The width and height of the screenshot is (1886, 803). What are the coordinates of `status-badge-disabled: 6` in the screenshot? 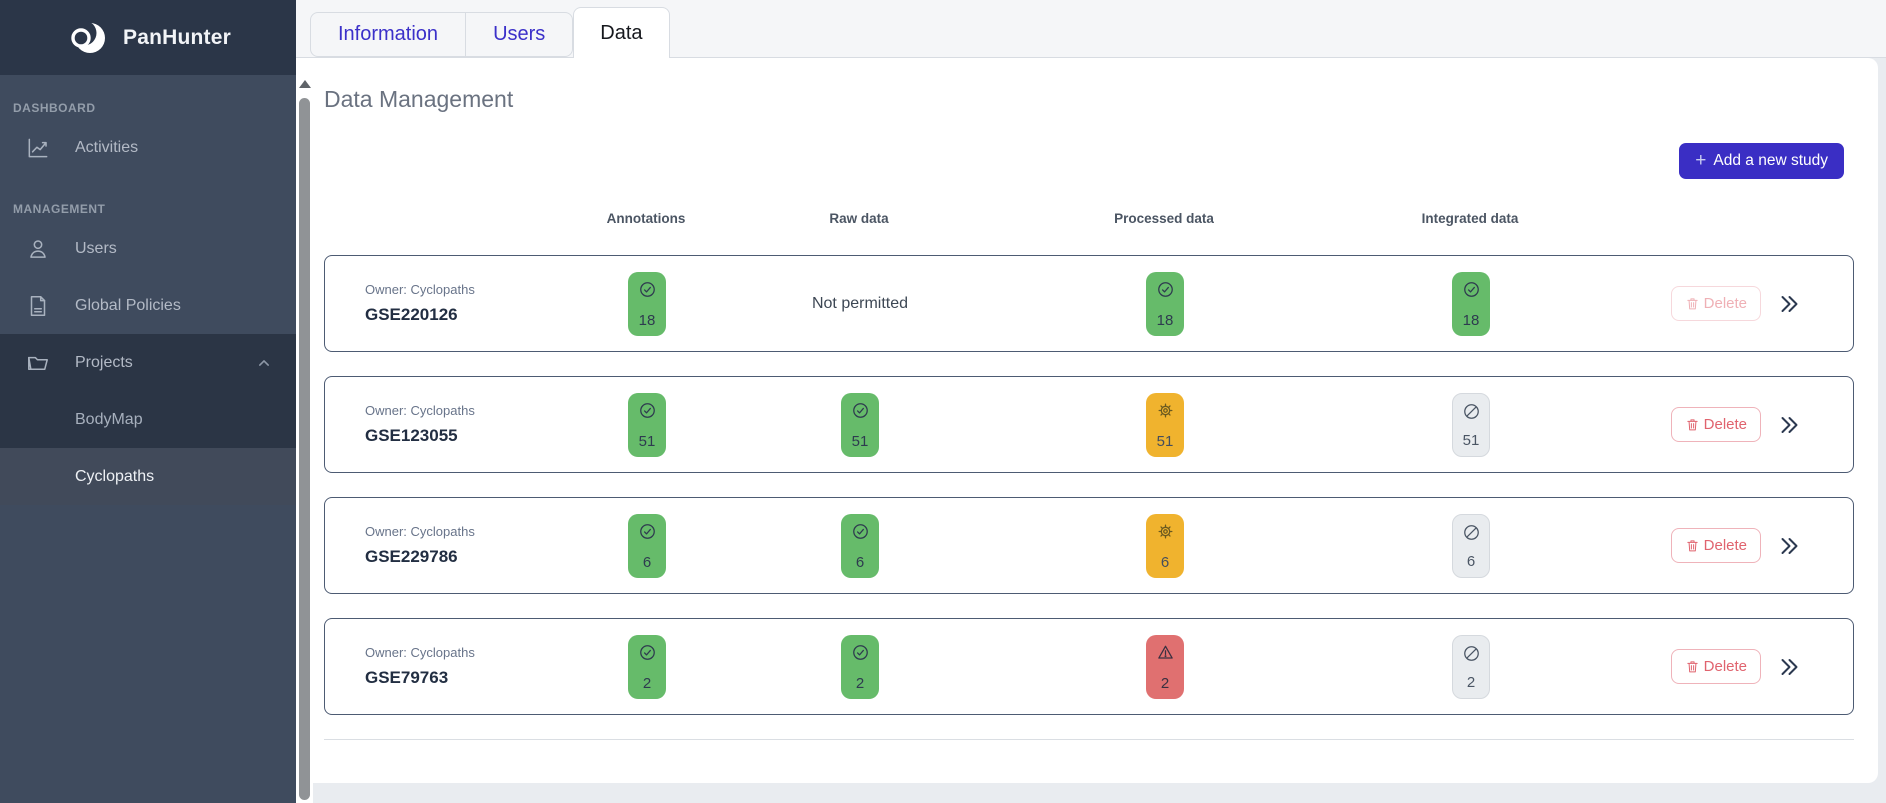 It's located at (1471, 545).